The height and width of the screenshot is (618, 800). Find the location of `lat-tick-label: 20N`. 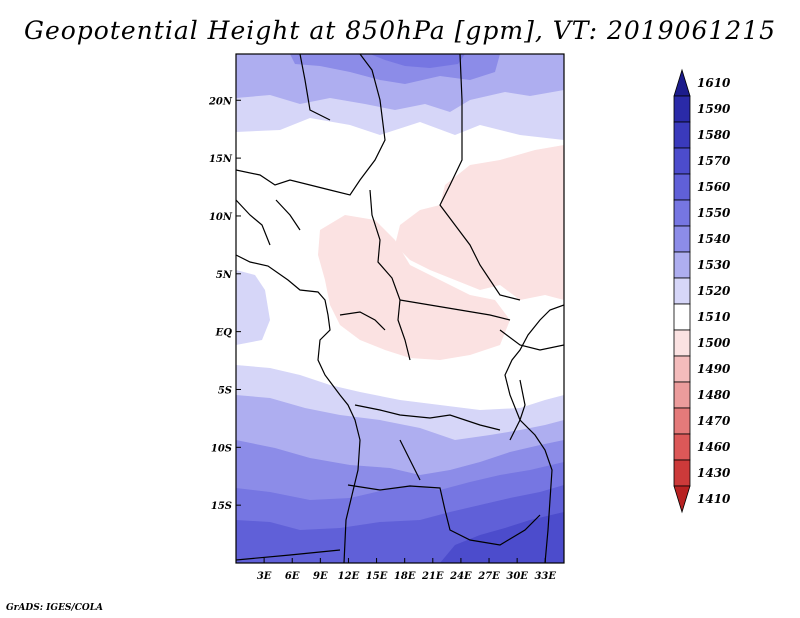

lat-tick-label: 20N is located at coordinates (220, 101).